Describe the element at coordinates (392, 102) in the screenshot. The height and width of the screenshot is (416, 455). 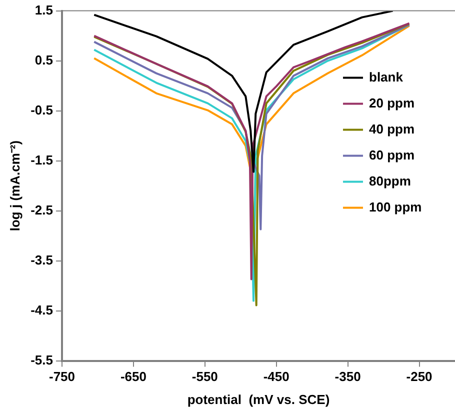
I see `legend-label: 20 ppm` at that location.